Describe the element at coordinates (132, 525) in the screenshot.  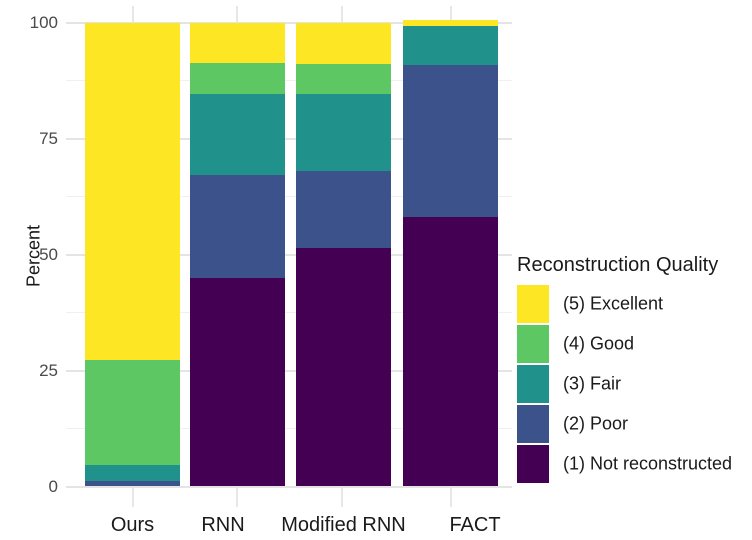
I see `x-category-label: Ours` at that location.